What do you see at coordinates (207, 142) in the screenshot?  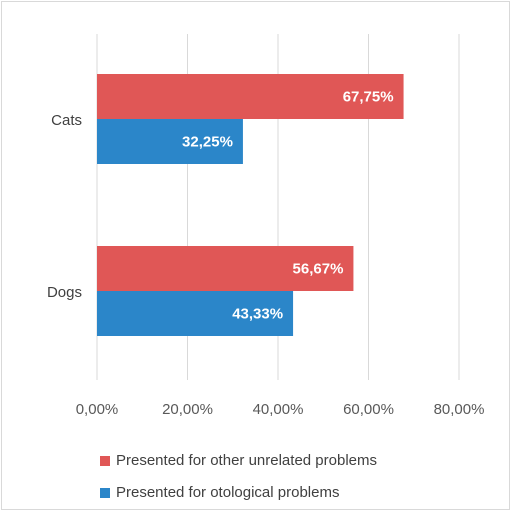 I see `data-label-cats-series-1: 32,25%` at bounding box center [207, 142].